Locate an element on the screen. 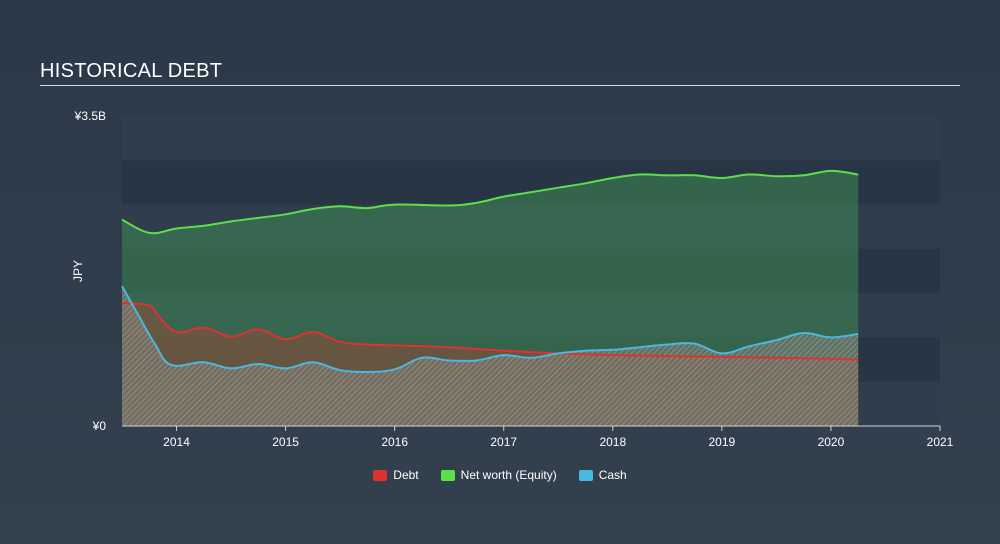  legend-label: Debt is located at coordinates (406, 475).